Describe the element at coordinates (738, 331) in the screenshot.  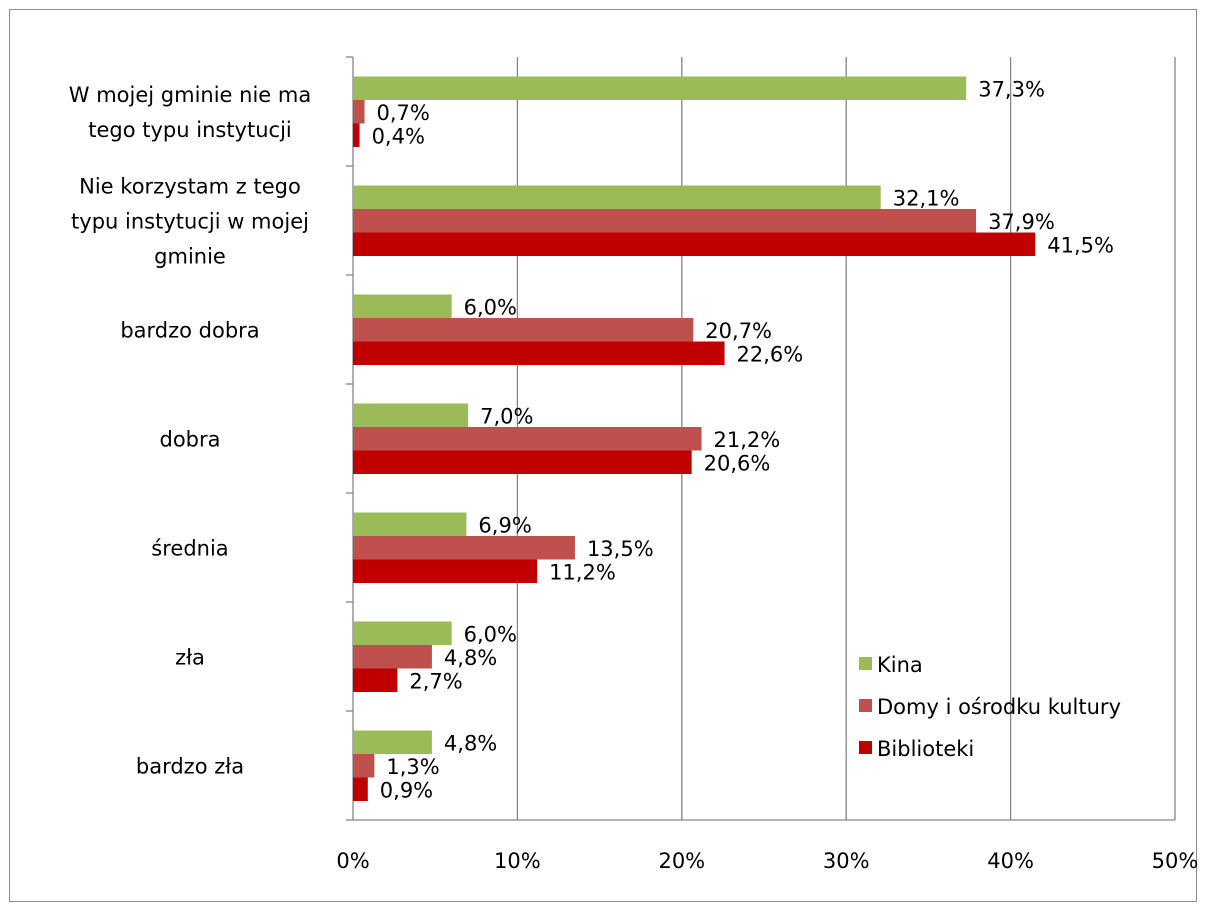
I see `data-label: 20,7%` at that location.